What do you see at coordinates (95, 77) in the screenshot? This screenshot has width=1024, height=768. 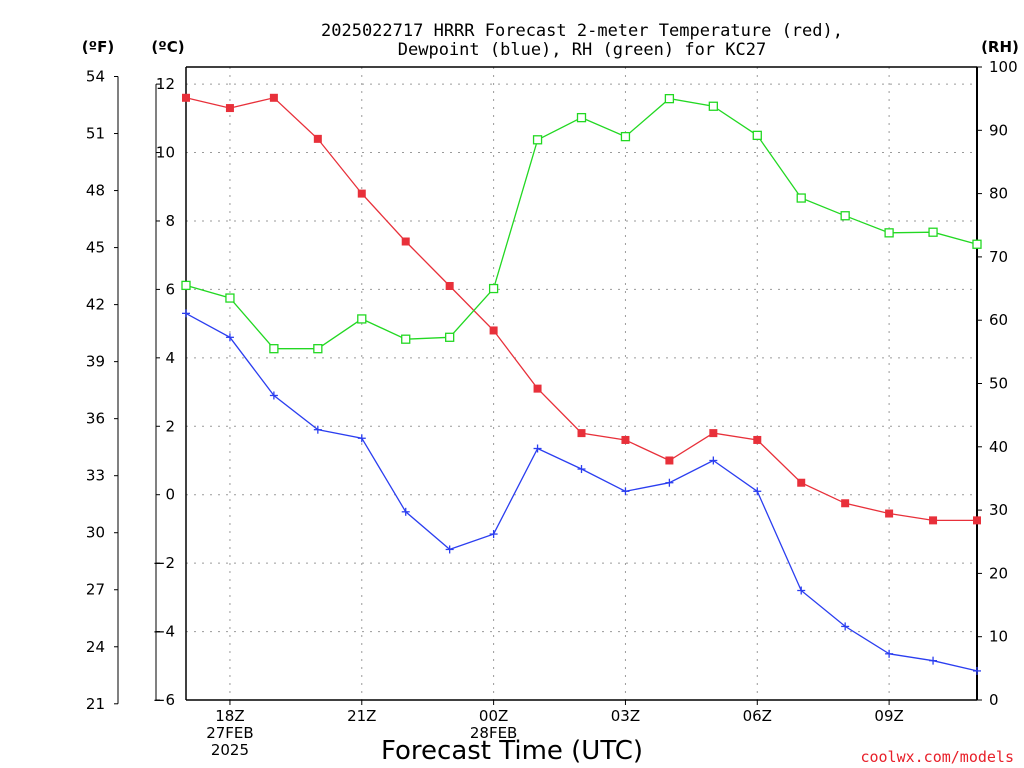 I see `fahrenheit-tick-label: 54` at bounding box center [95, 77].